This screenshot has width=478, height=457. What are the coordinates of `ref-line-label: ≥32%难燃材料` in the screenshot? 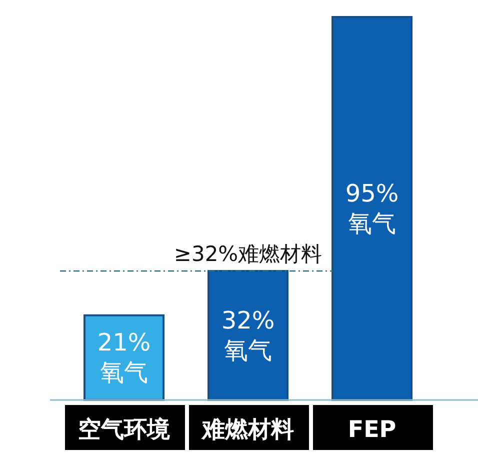 It's located at (248, 254).